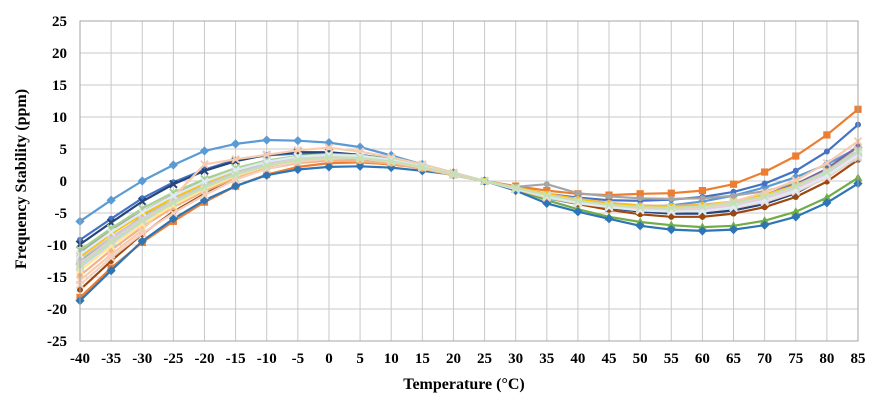 The height and width of the screenshot is (397, 869). What do you see at coordinates (453, 359) in the screenshot?
I see `x-tick-label: 20` at bounding box center [453, 359].